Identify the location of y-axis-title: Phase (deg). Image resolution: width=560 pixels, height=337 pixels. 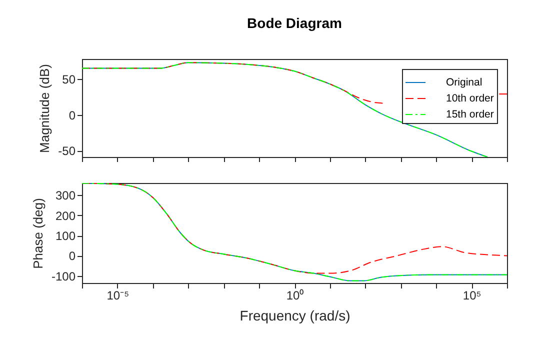
(38, 233).